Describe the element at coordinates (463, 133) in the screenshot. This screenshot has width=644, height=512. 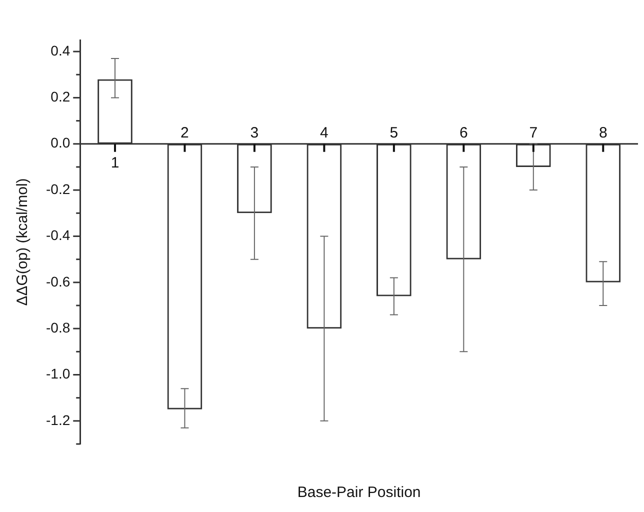
I see `x-tick-label: 6` at that location.